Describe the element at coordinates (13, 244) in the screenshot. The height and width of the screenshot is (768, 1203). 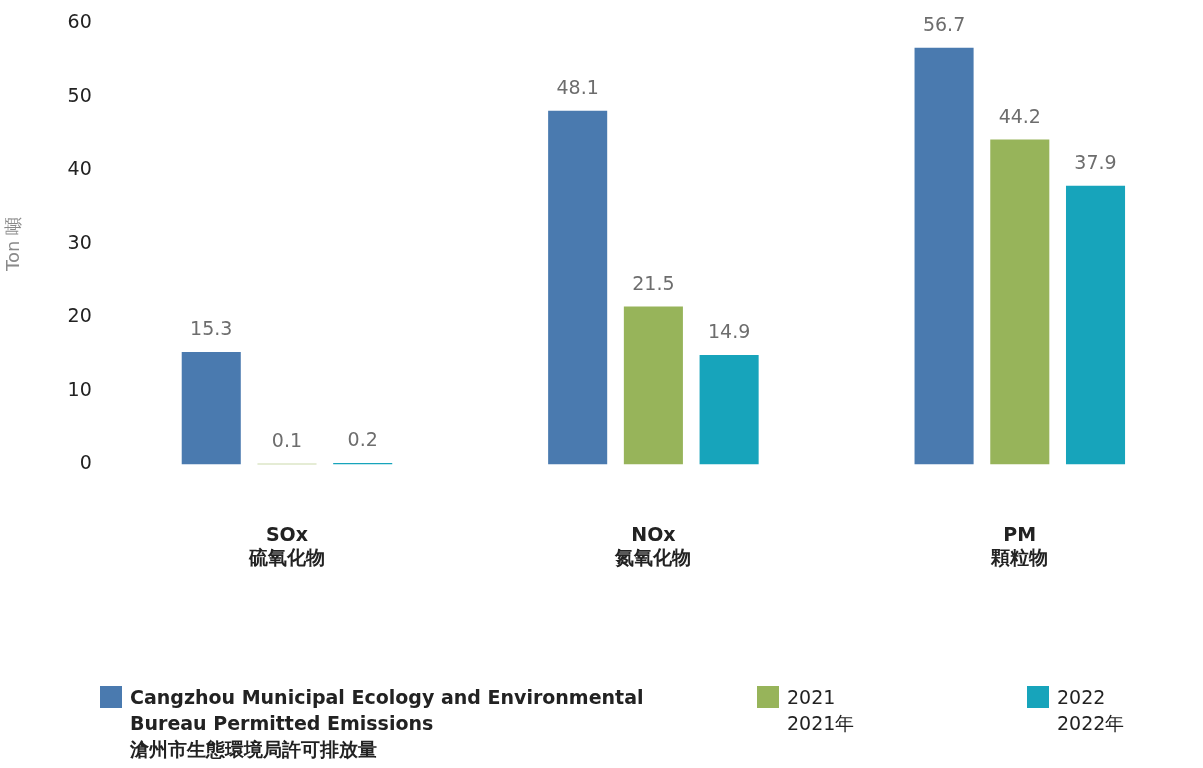
I see `y-axis-title: Ton 噸` at that location.